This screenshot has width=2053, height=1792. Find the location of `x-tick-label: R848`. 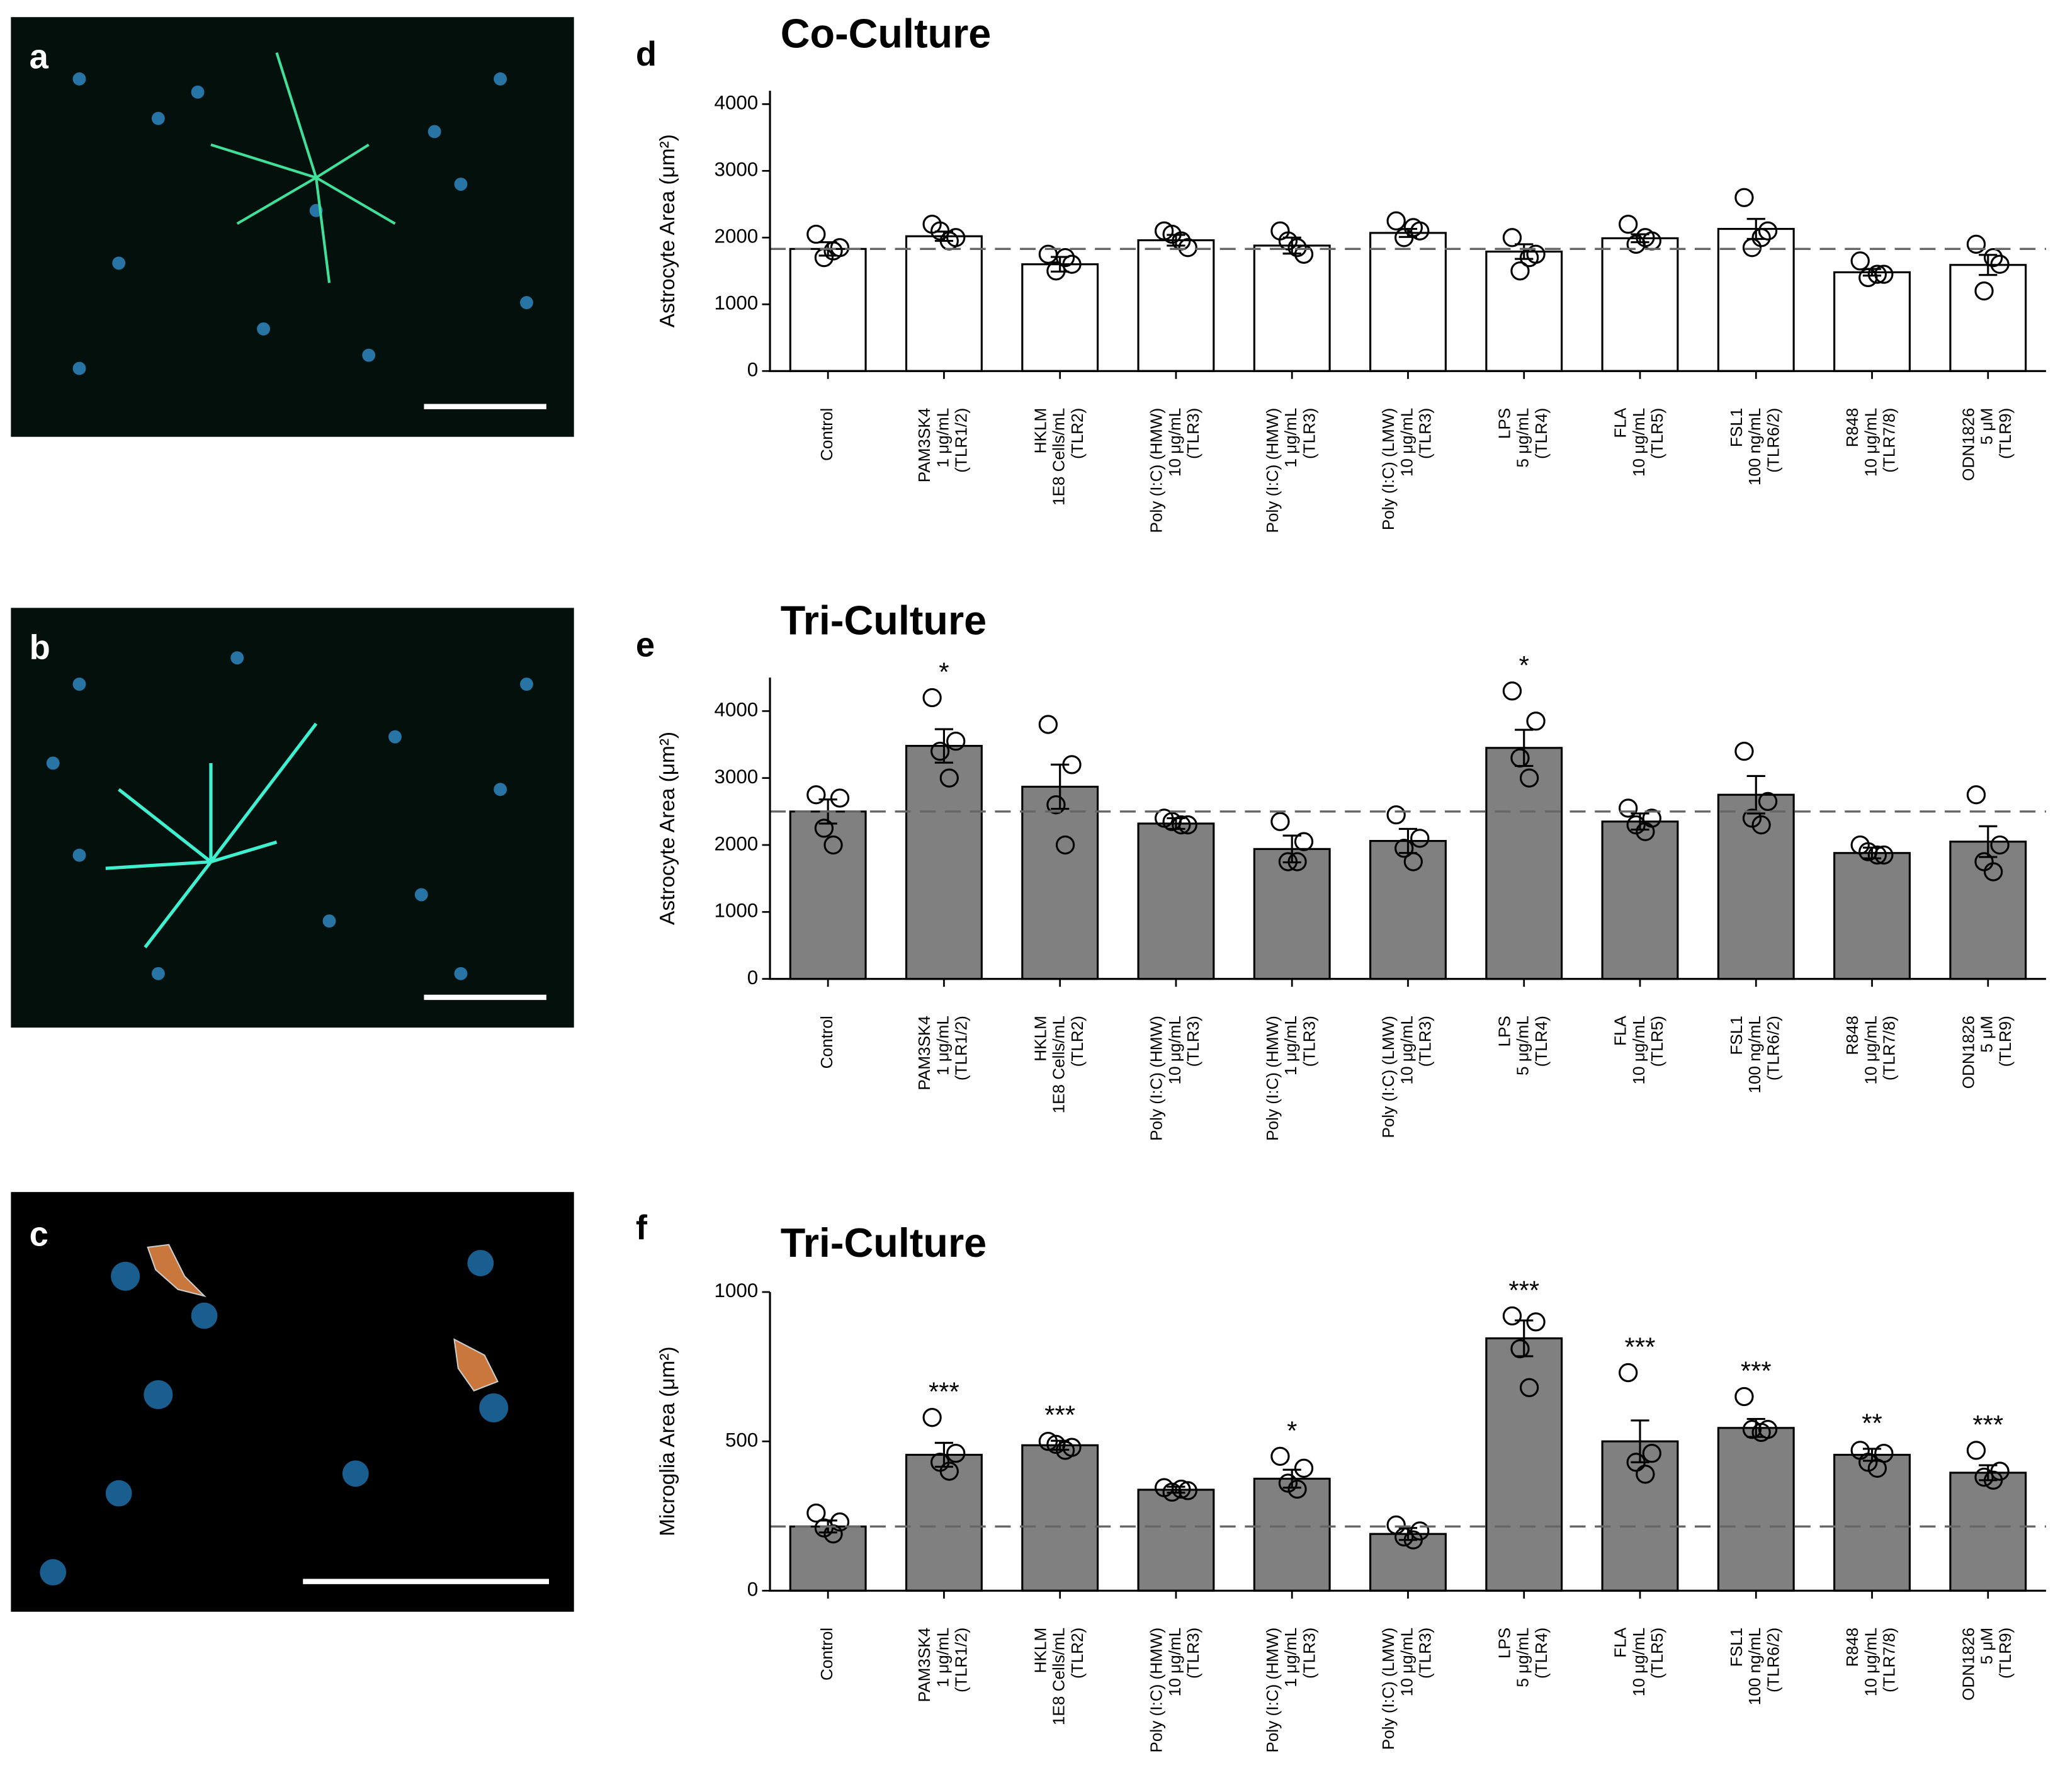

x-tick-label: R848 is located at coordinates (1853, 1647).